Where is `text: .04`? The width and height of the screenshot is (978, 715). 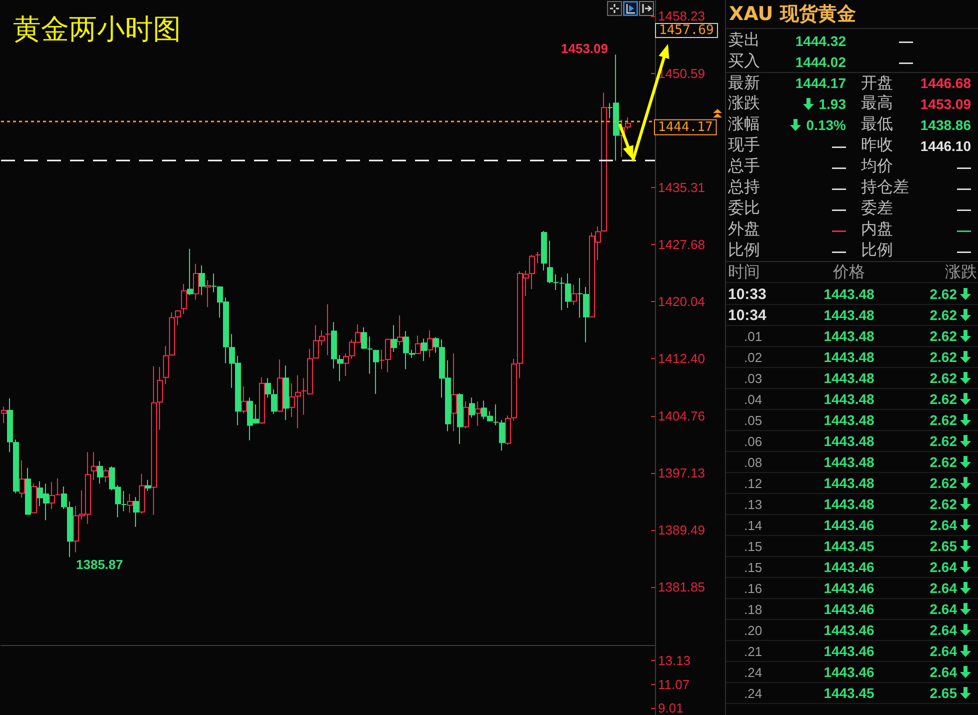 text: .04 is located at coordinates (753, 399).